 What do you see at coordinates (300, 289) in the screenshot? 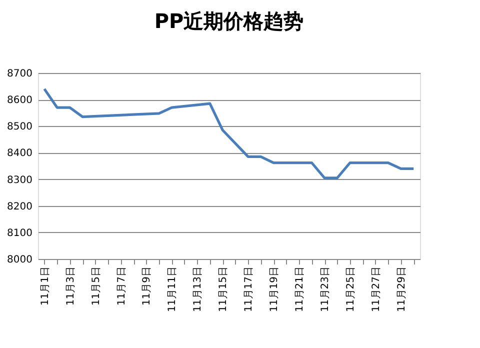
I see `x-tick-label: 11月21日` at bounding box center [300, 289].